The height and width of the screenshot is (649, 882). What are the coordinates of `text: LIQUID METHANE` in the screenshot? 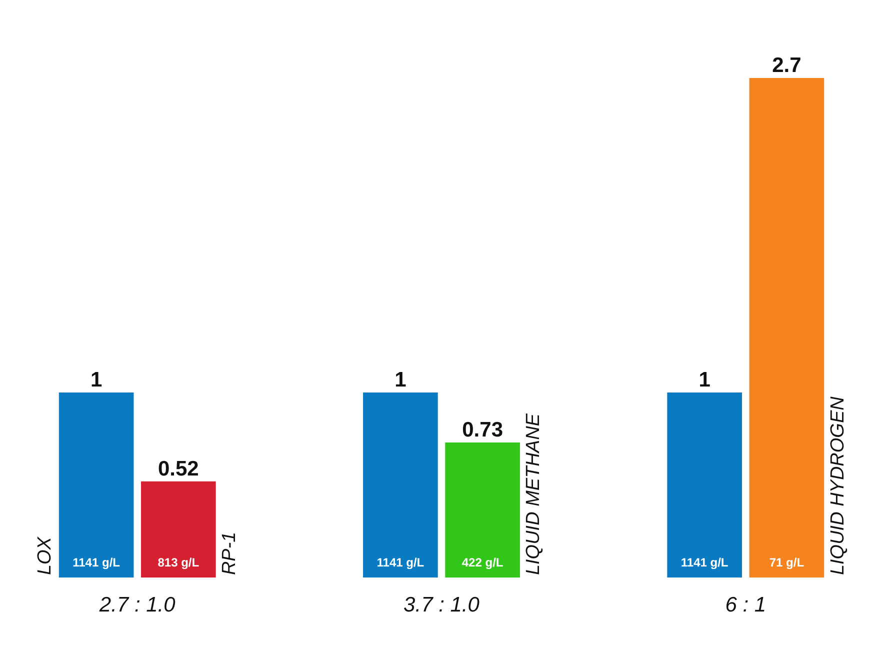 It's located at (533, 494).